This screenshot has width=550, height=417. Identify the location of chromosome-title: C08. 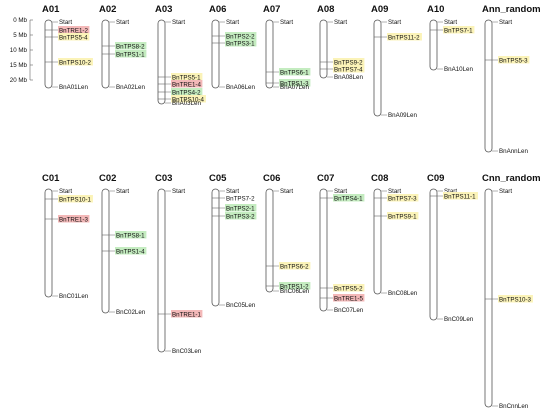
(379, 178).